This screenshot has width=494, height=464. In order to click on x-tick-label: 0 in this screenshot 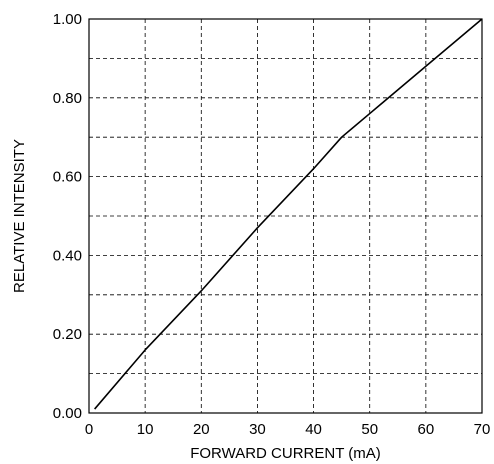, I will do `click(89, 429)`.